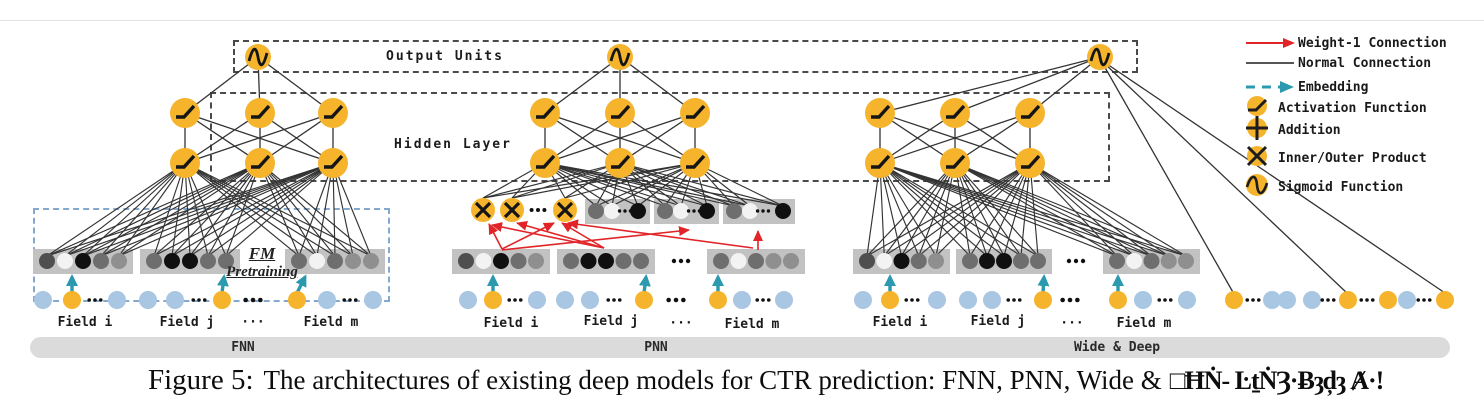 The width and height of the screenshot is (1484, 409). I want to click on wd-field-m-label: Field m, so click(1144, 323).